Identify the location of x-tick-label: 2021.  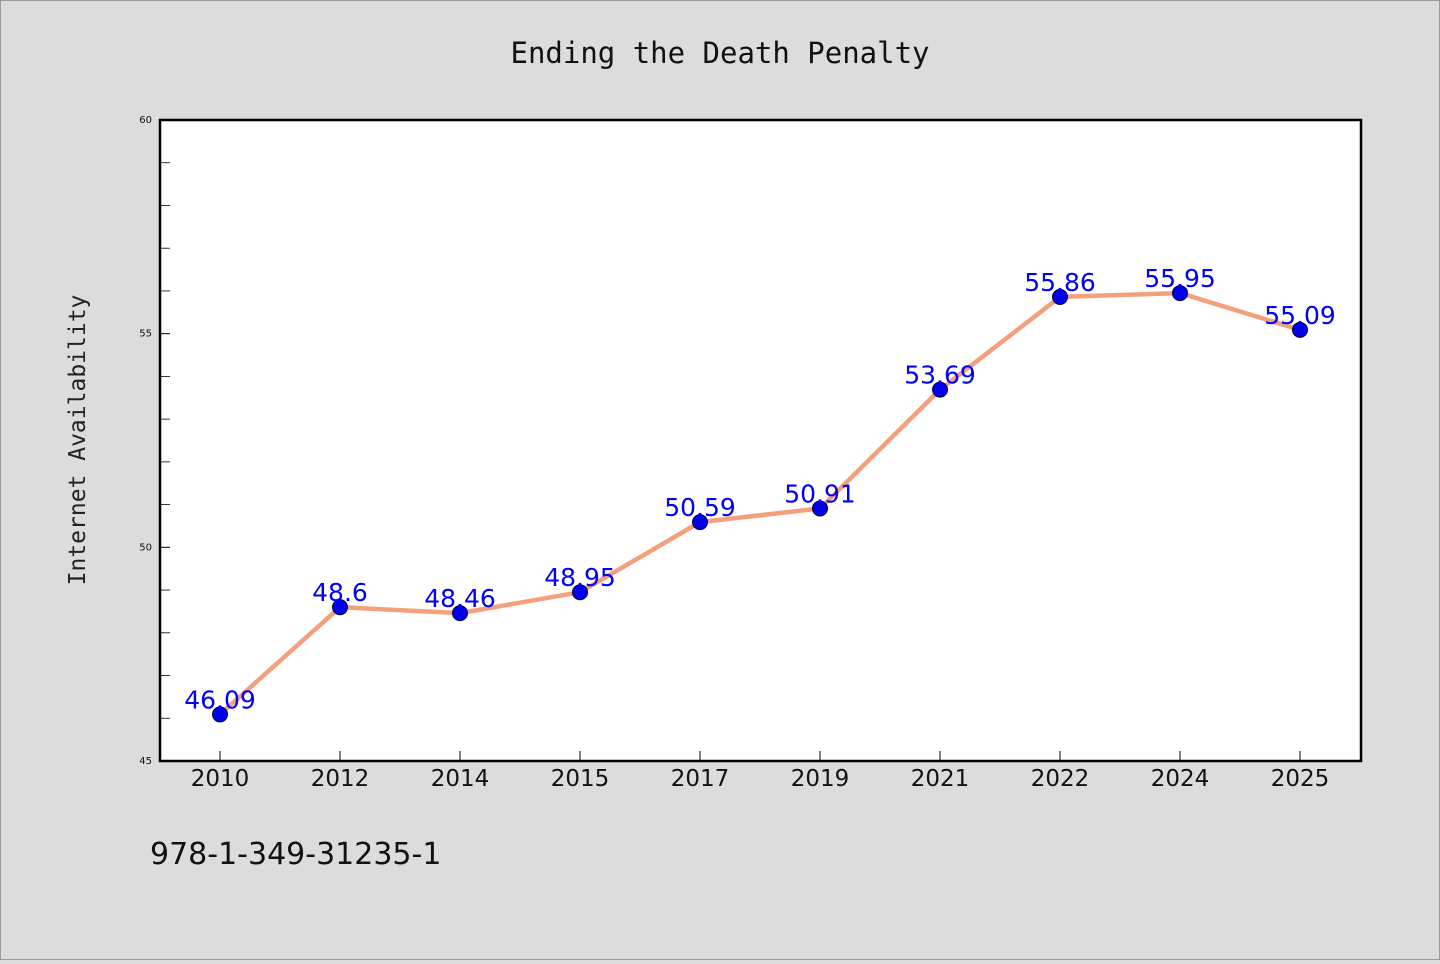
(940, 779).